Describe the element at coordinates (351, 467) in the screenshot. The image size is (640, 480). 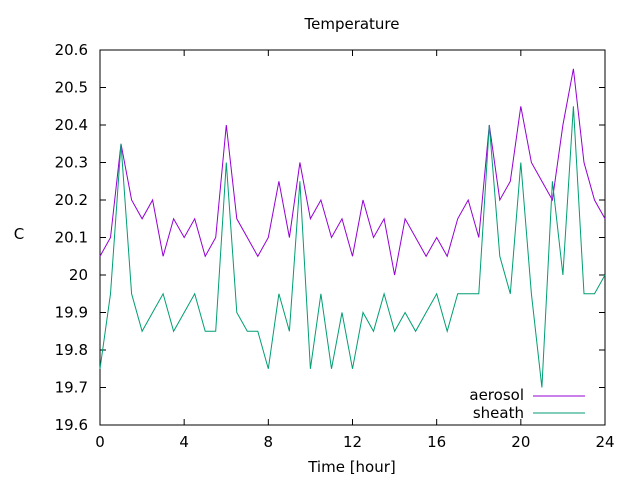
I see `x-axis-label: Time [hour]` at that location.